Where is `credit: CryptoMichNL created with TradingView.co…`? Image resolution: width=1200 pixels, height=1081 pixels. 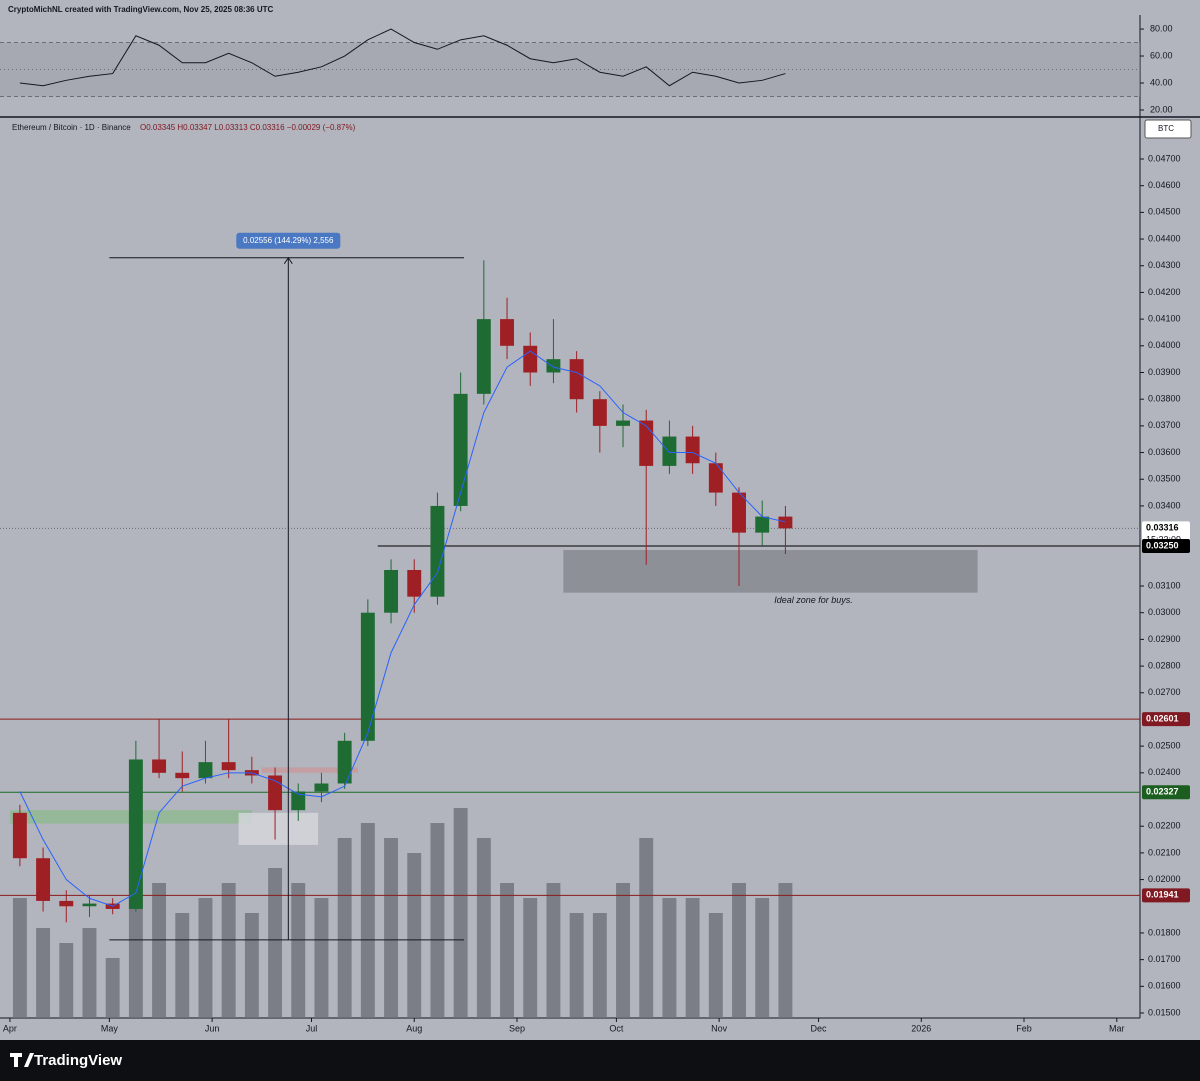 credit: CryptoMichNL created with TradingView.co… is located at coordinates (140, 9).